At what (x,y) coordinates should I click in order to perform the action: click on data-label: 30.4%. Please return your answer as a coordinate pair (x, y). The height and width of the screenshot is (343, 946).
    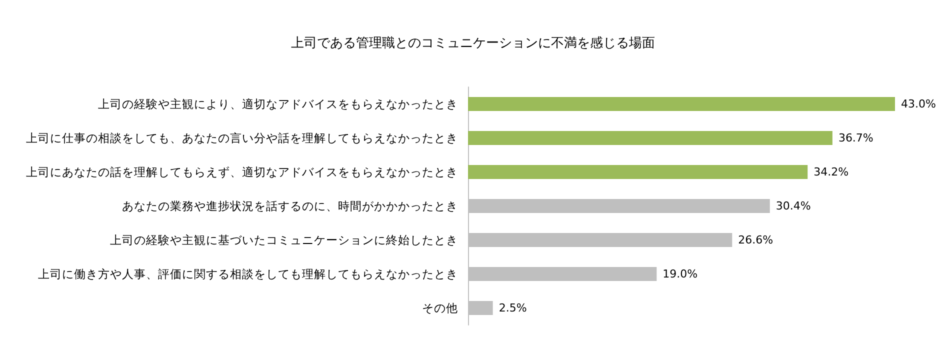
    Looking at the image, I should click on (793, 206).